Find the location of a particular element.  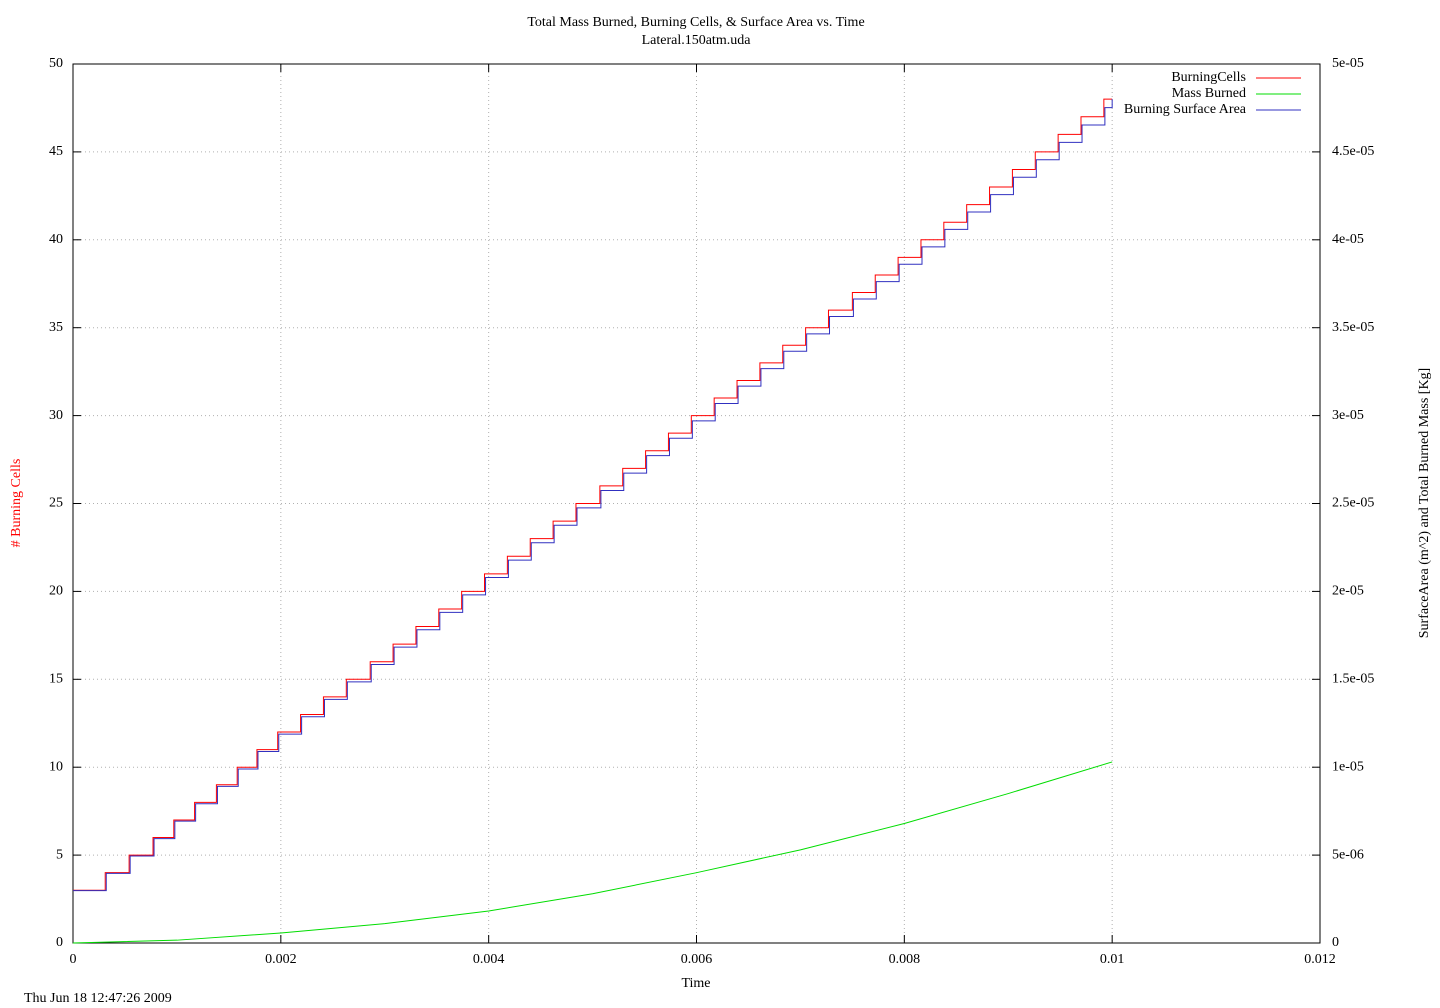

y-tick-label: 20 is located at coordinates (56, 591).